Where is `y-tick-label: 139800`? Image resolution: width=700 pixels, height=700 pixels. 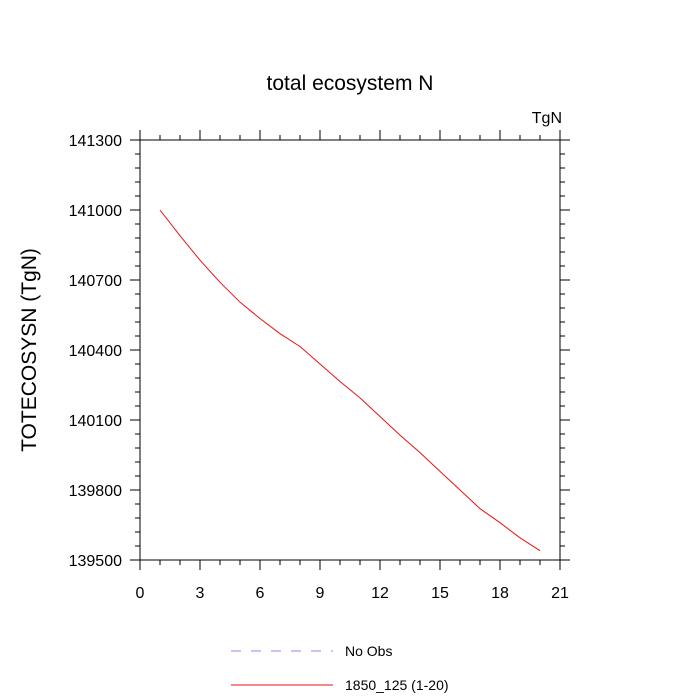
y-tick-label: 139800 is located at coordinates (95, 491).